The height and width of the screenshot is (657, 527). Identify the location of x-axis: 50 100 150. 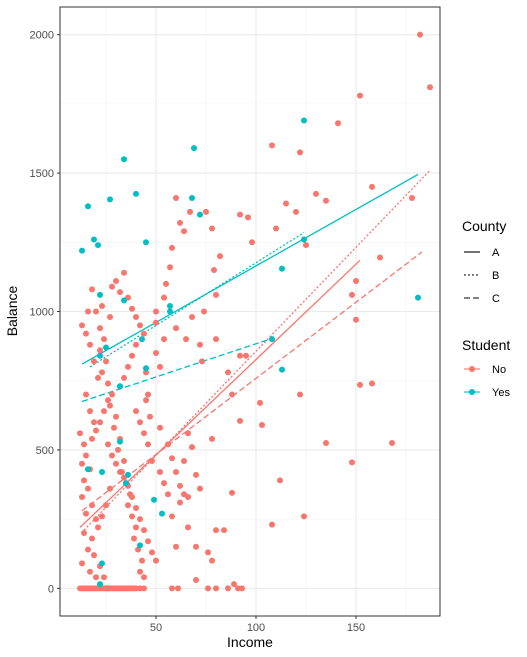
(257, 625).